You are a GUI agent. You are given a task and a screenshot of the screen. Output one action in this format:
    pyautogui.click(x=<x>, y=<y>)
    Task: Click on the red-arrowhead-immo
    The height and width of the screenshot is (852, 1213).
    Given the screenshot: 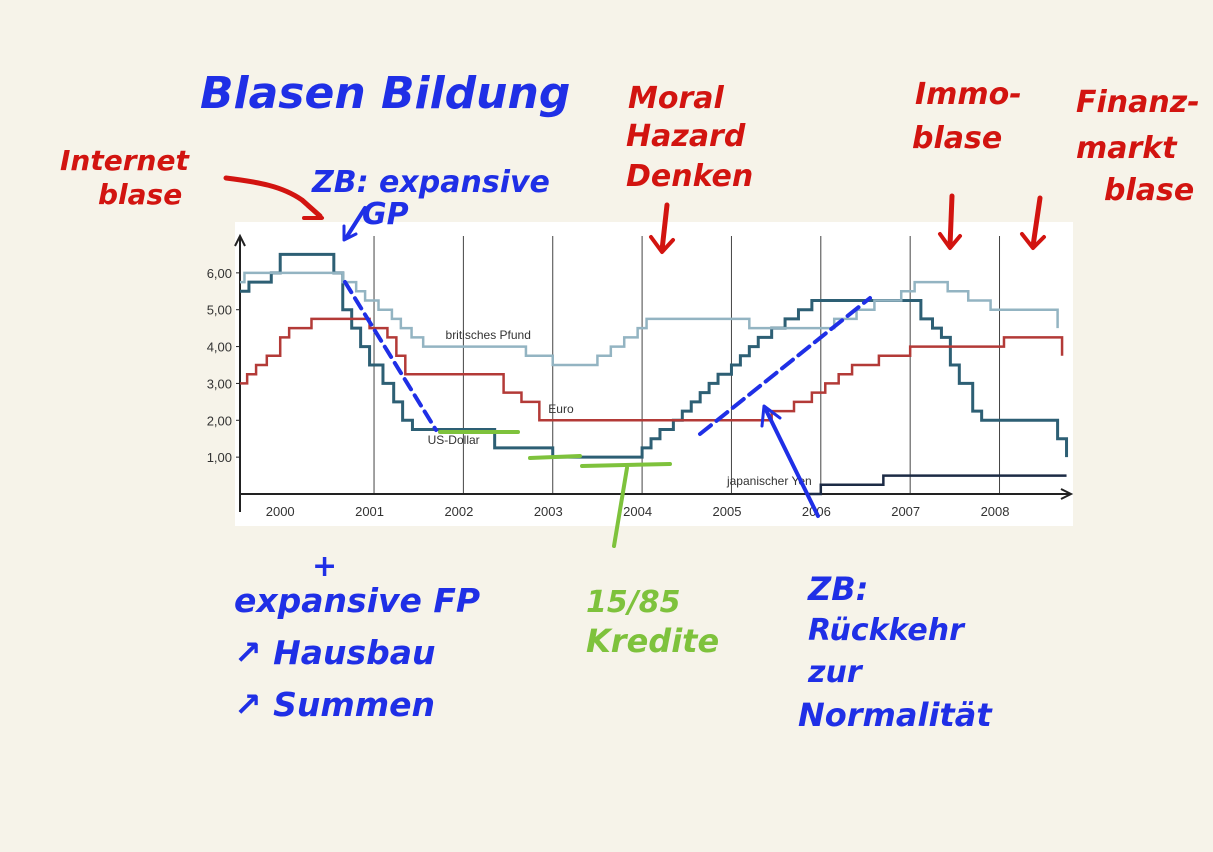 What is the action you would take?
    pyautogui.click(x=950, y=241)
    